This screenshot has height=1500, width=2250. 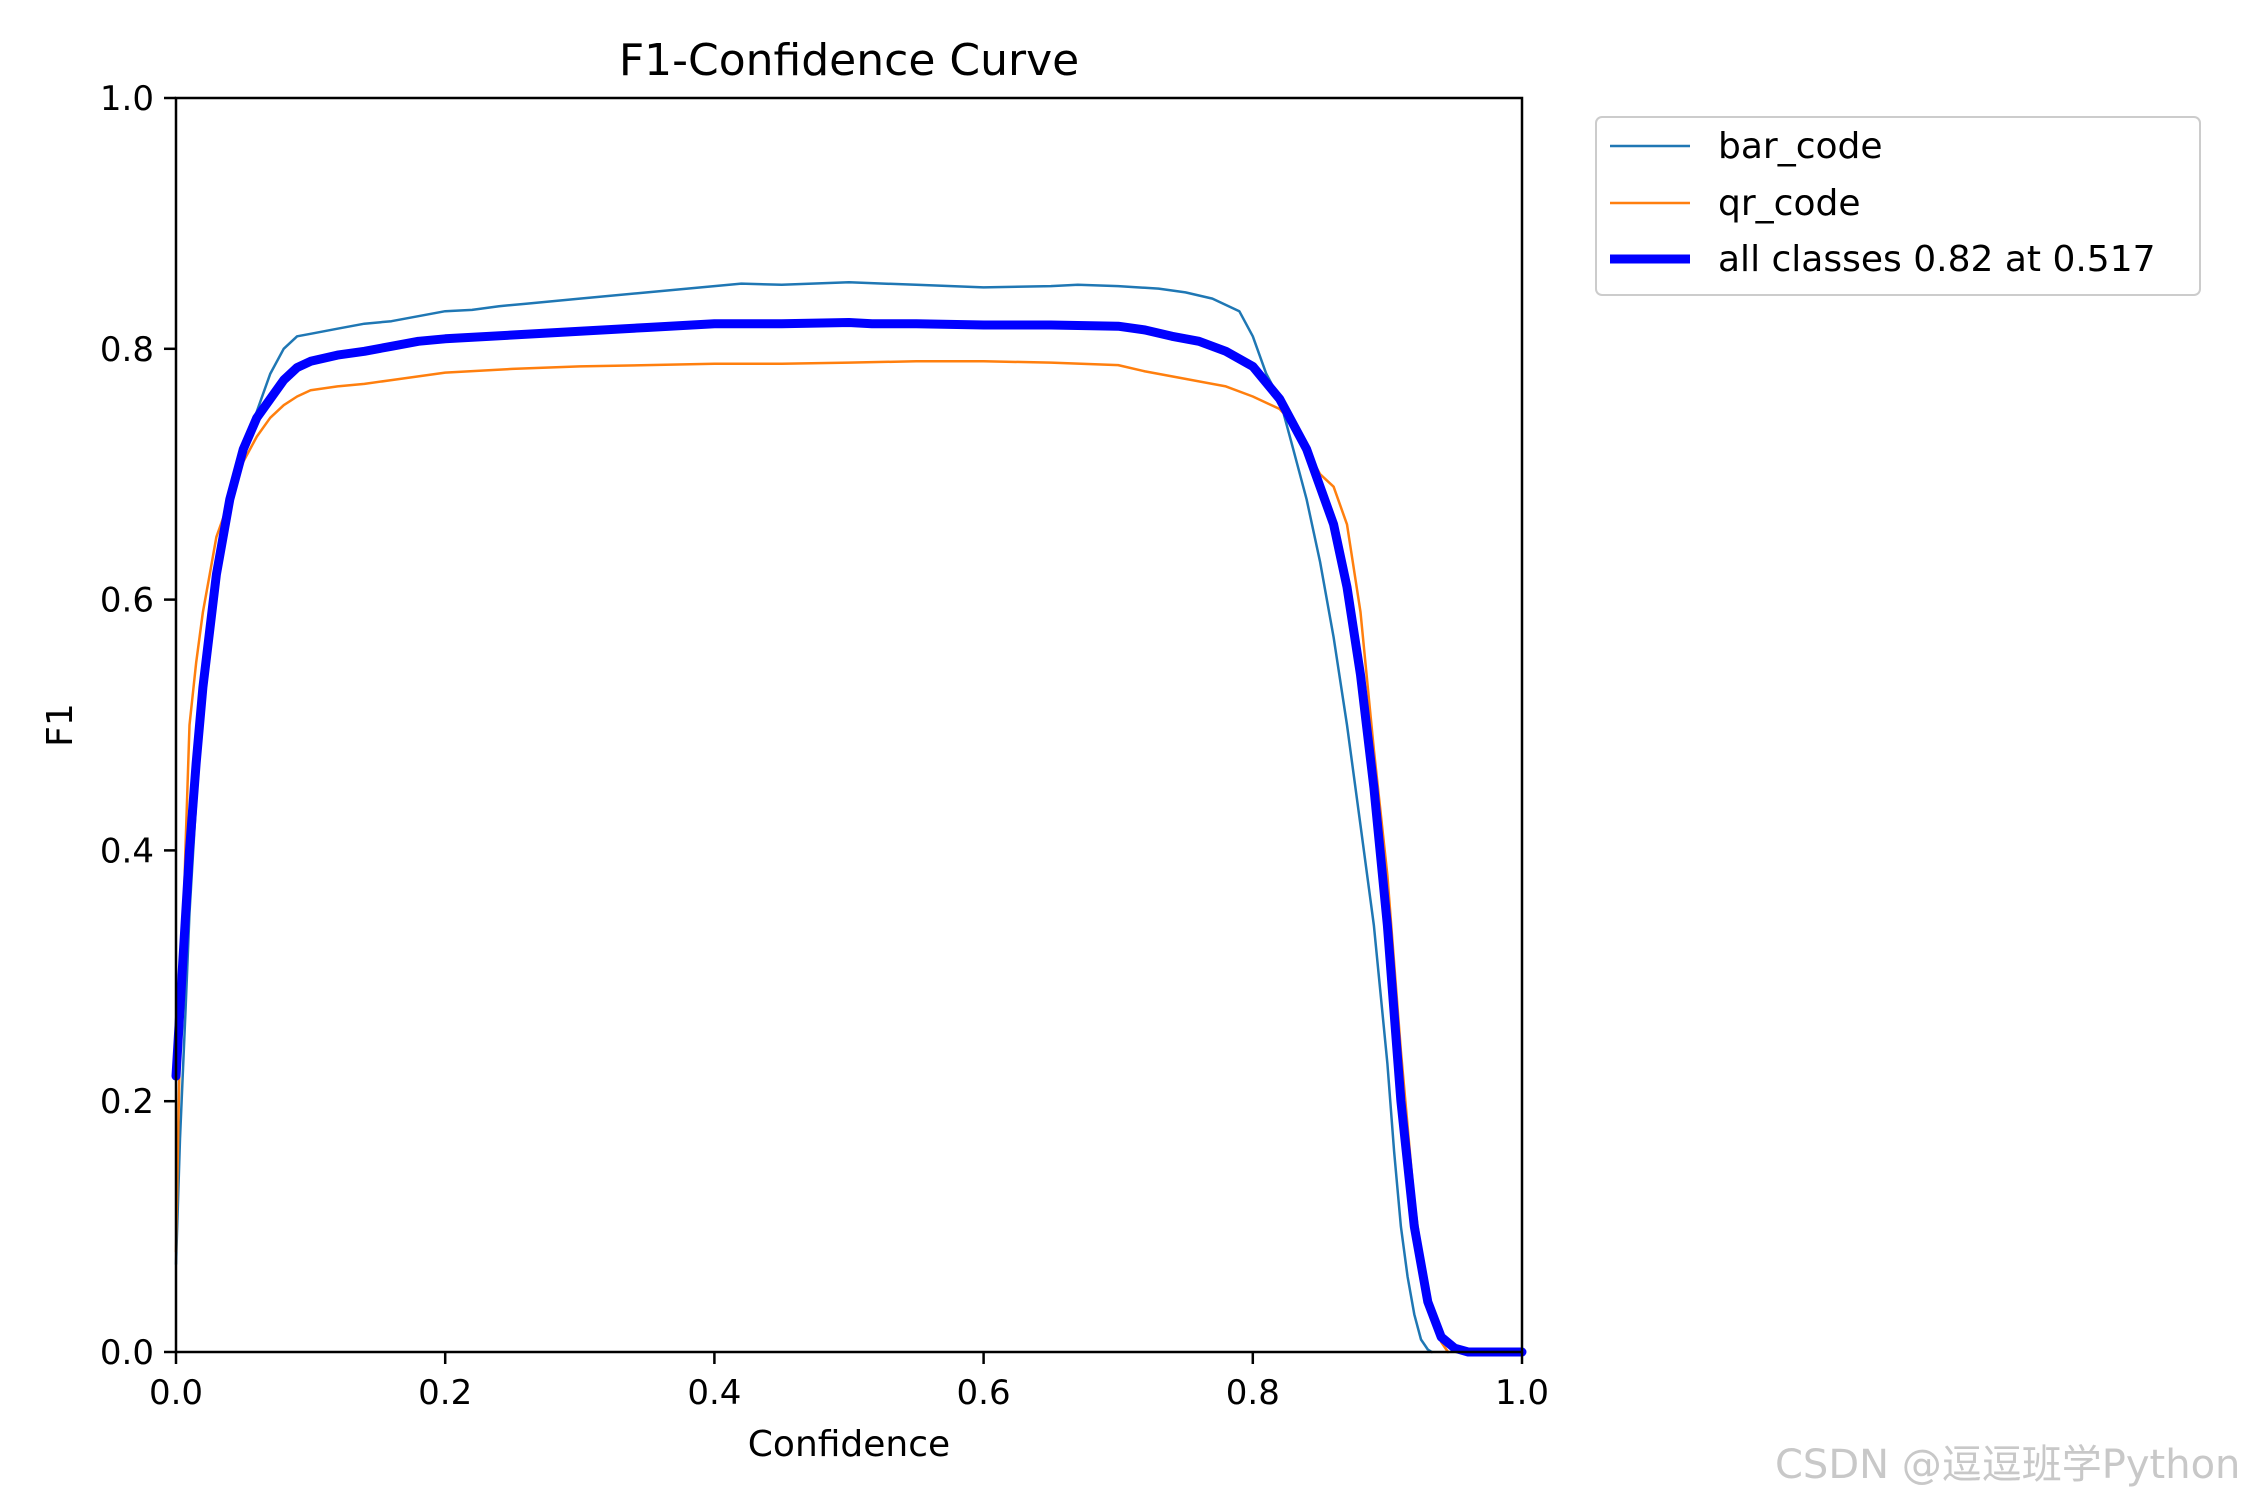 What do you see at coordinates (138, 726) in the screenshot?
I see `y-axis: 0.0 0.2 0.4 0.6 0.8 1.0` at bounding box center [138, 726].